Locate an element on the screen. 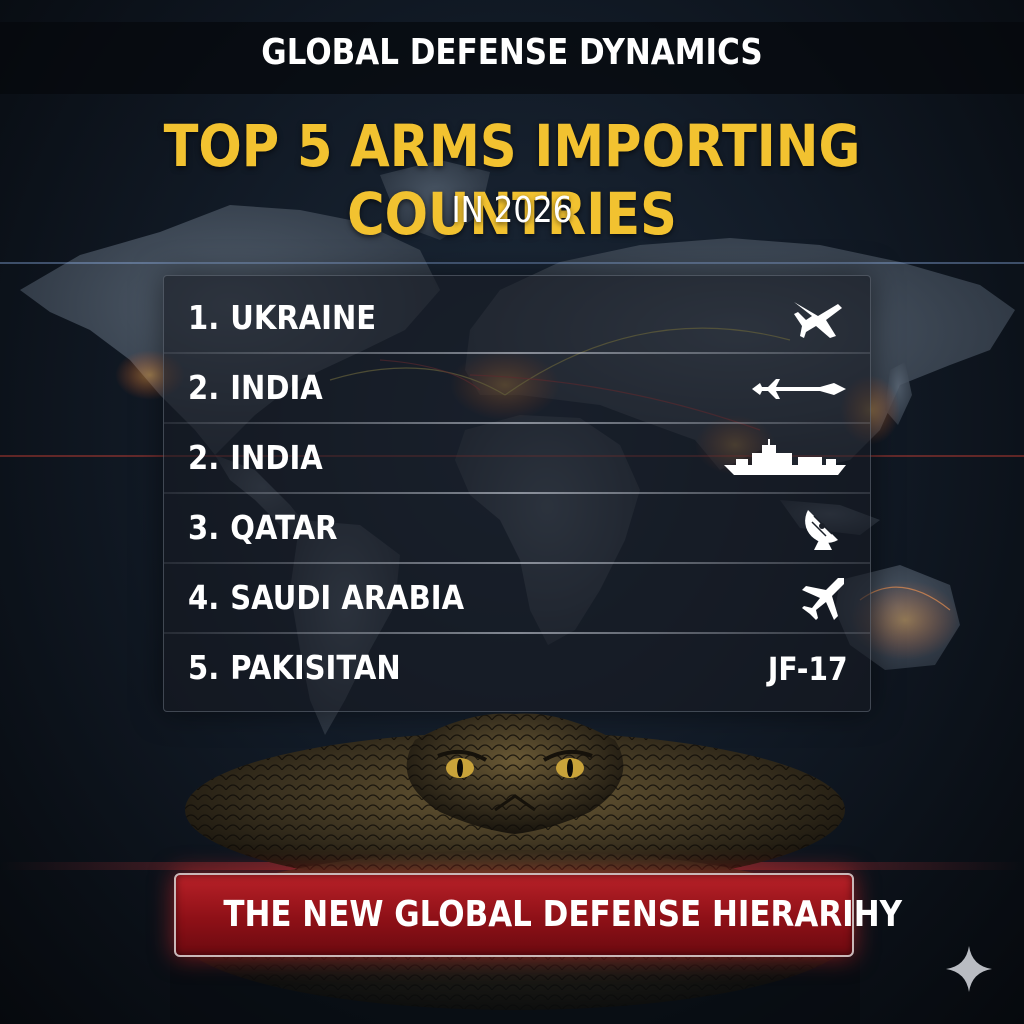 The height and width of the screenshot is (1024, 1024). bottom-banner: THE NEW GLOBAL DEFENSE HIERARIHY is located at coordinates (538, 915).